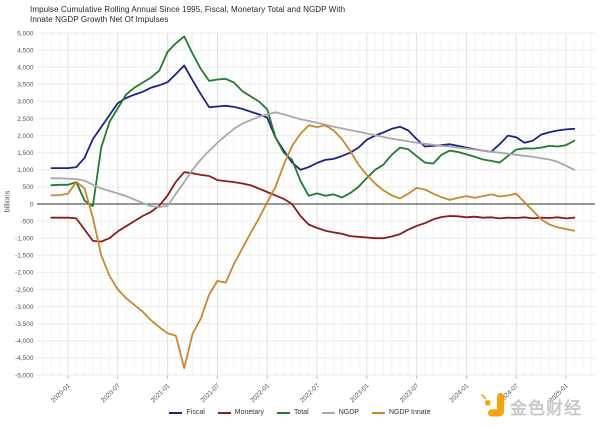  I want to click on x-tick-label: 2020-07, so click(111, 393).